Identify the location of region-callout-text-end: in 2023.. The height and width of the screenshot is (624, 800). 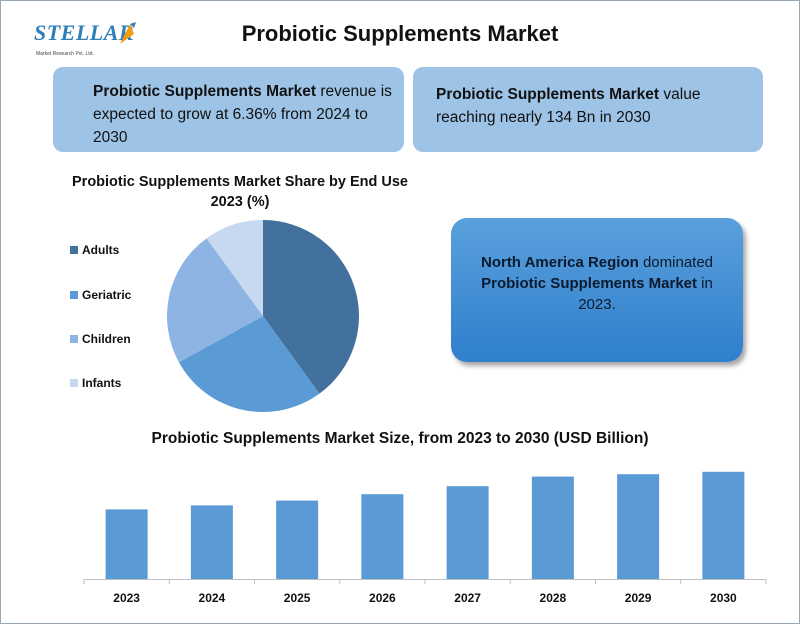
(645, 294).